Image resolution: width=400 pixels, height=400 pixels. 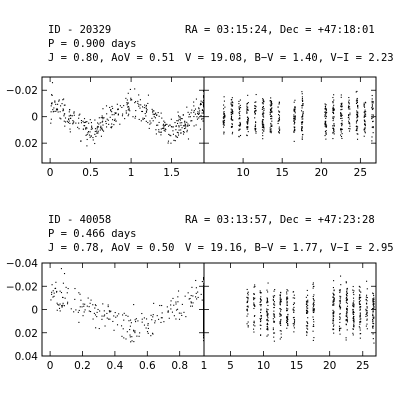 I want to click on star-1-ra-dec: RA = 03:15:24, Dec = +47:18:01, so click(x=280, y=30).